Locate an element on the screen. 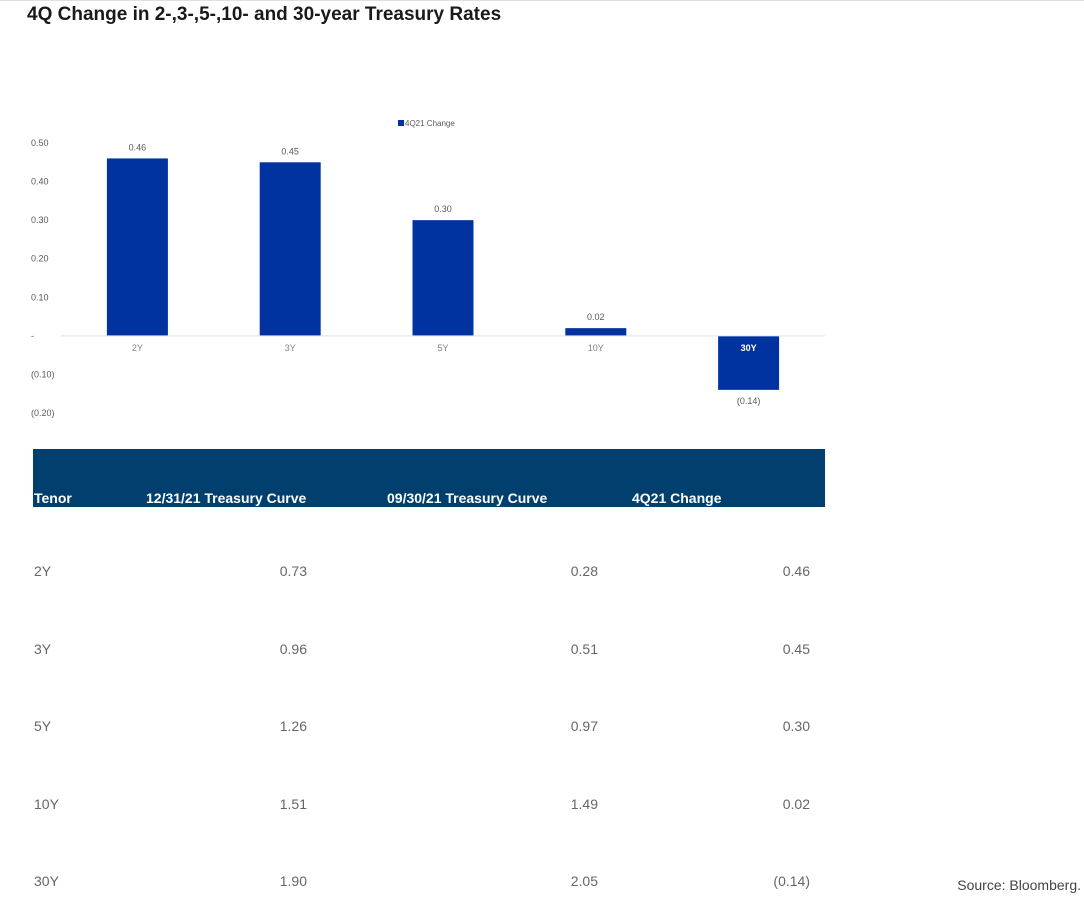 Image resolution: width=1084 pixels, height=904 pixels. bar-5y is located at coordinates (443, 278).